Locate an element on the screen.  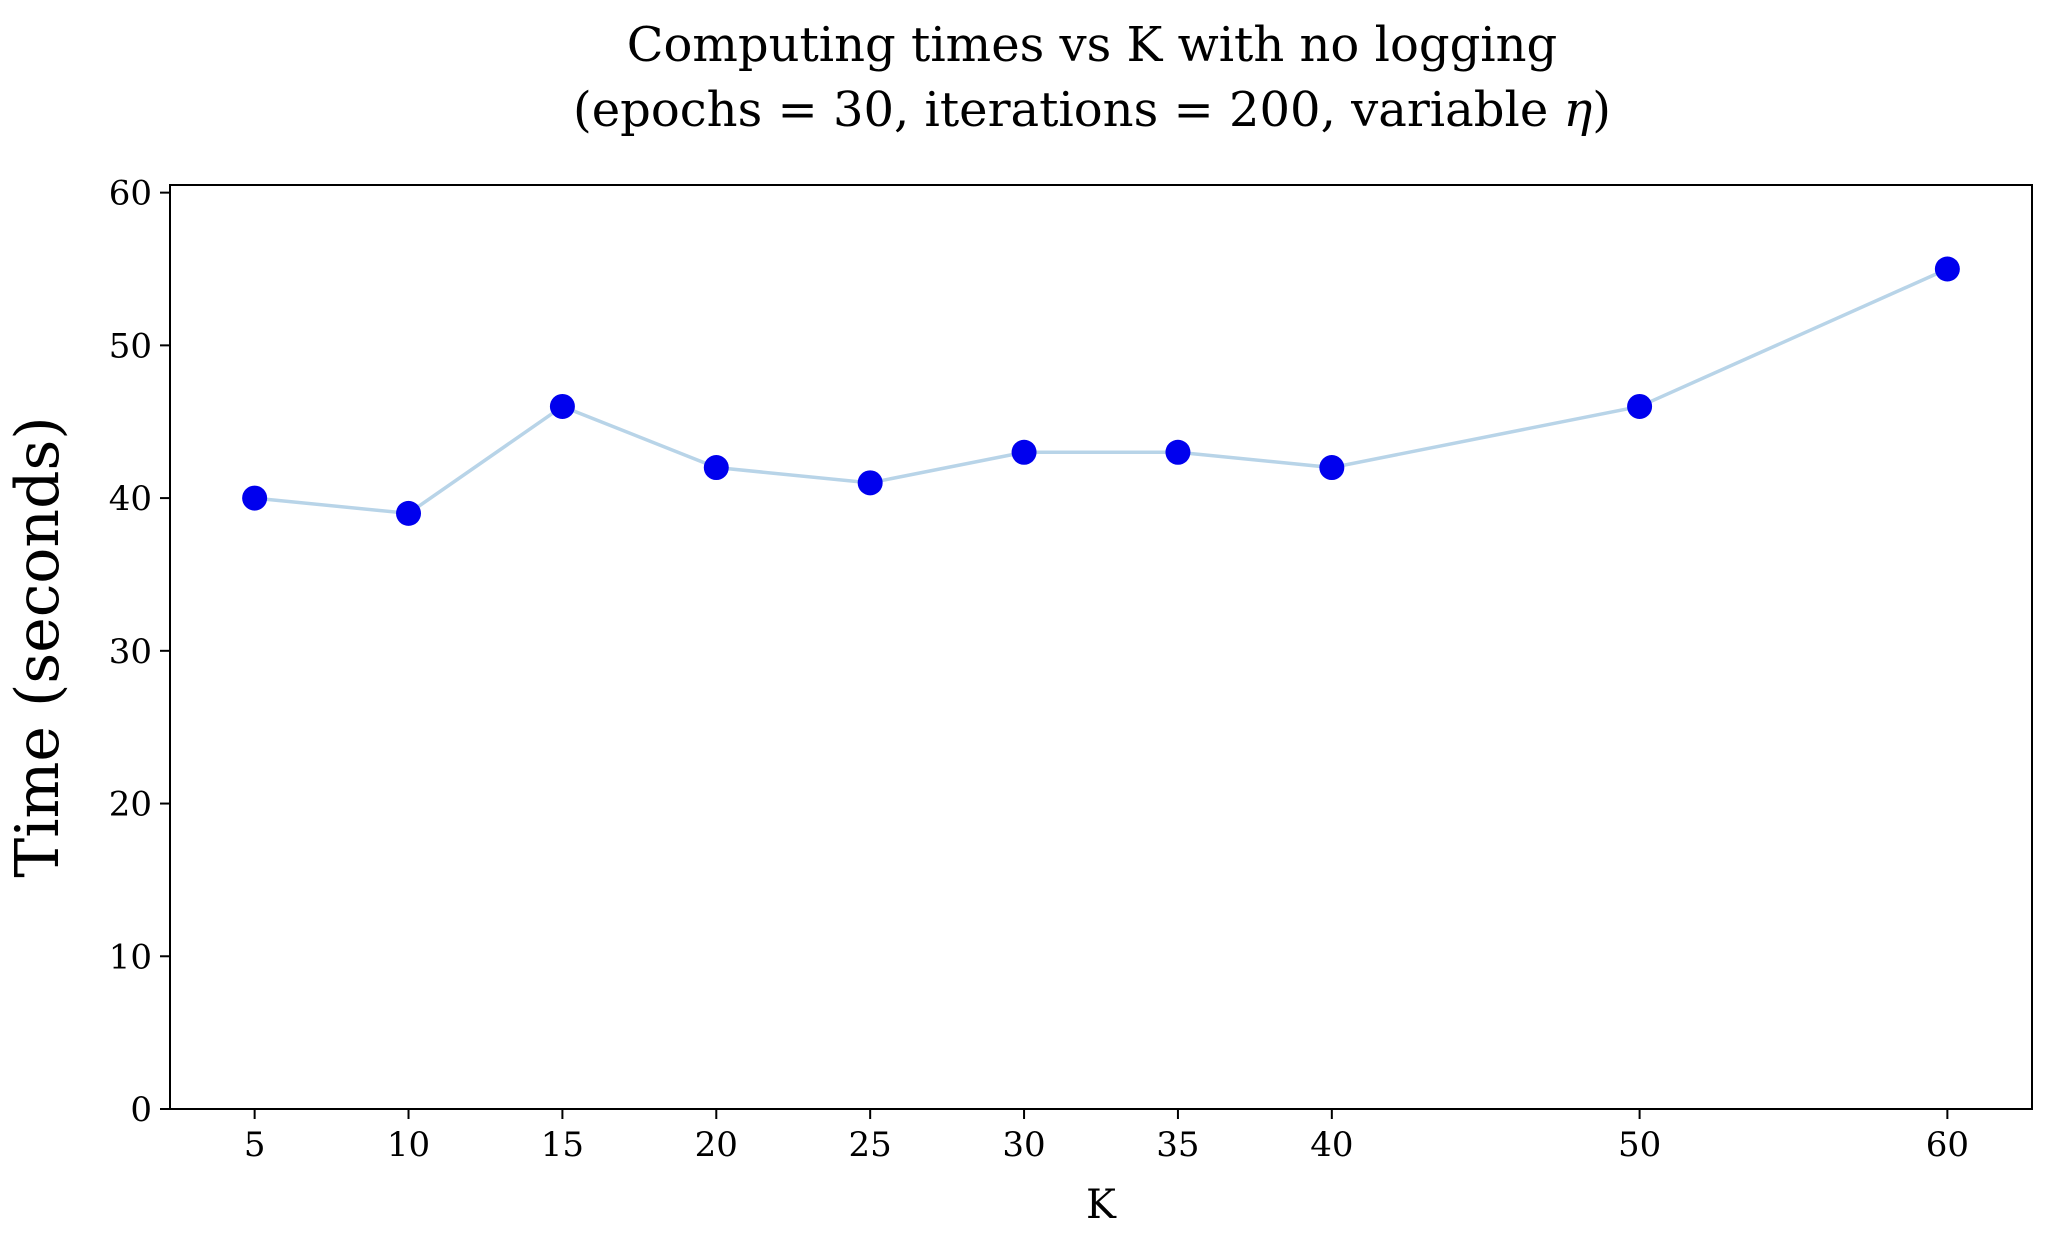
y-axis-label: Time (seconds) is located at coordinates (38, 646).